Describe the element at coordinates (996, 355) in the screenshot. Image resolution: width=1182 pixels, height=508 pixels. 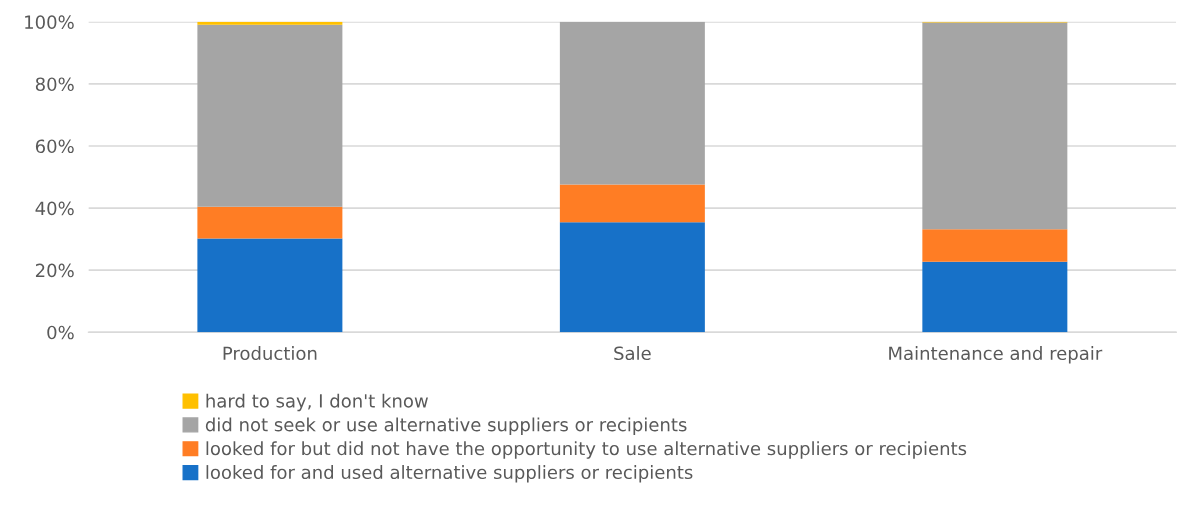
I see `x-tick-label: Maintenance and repair` at that location.